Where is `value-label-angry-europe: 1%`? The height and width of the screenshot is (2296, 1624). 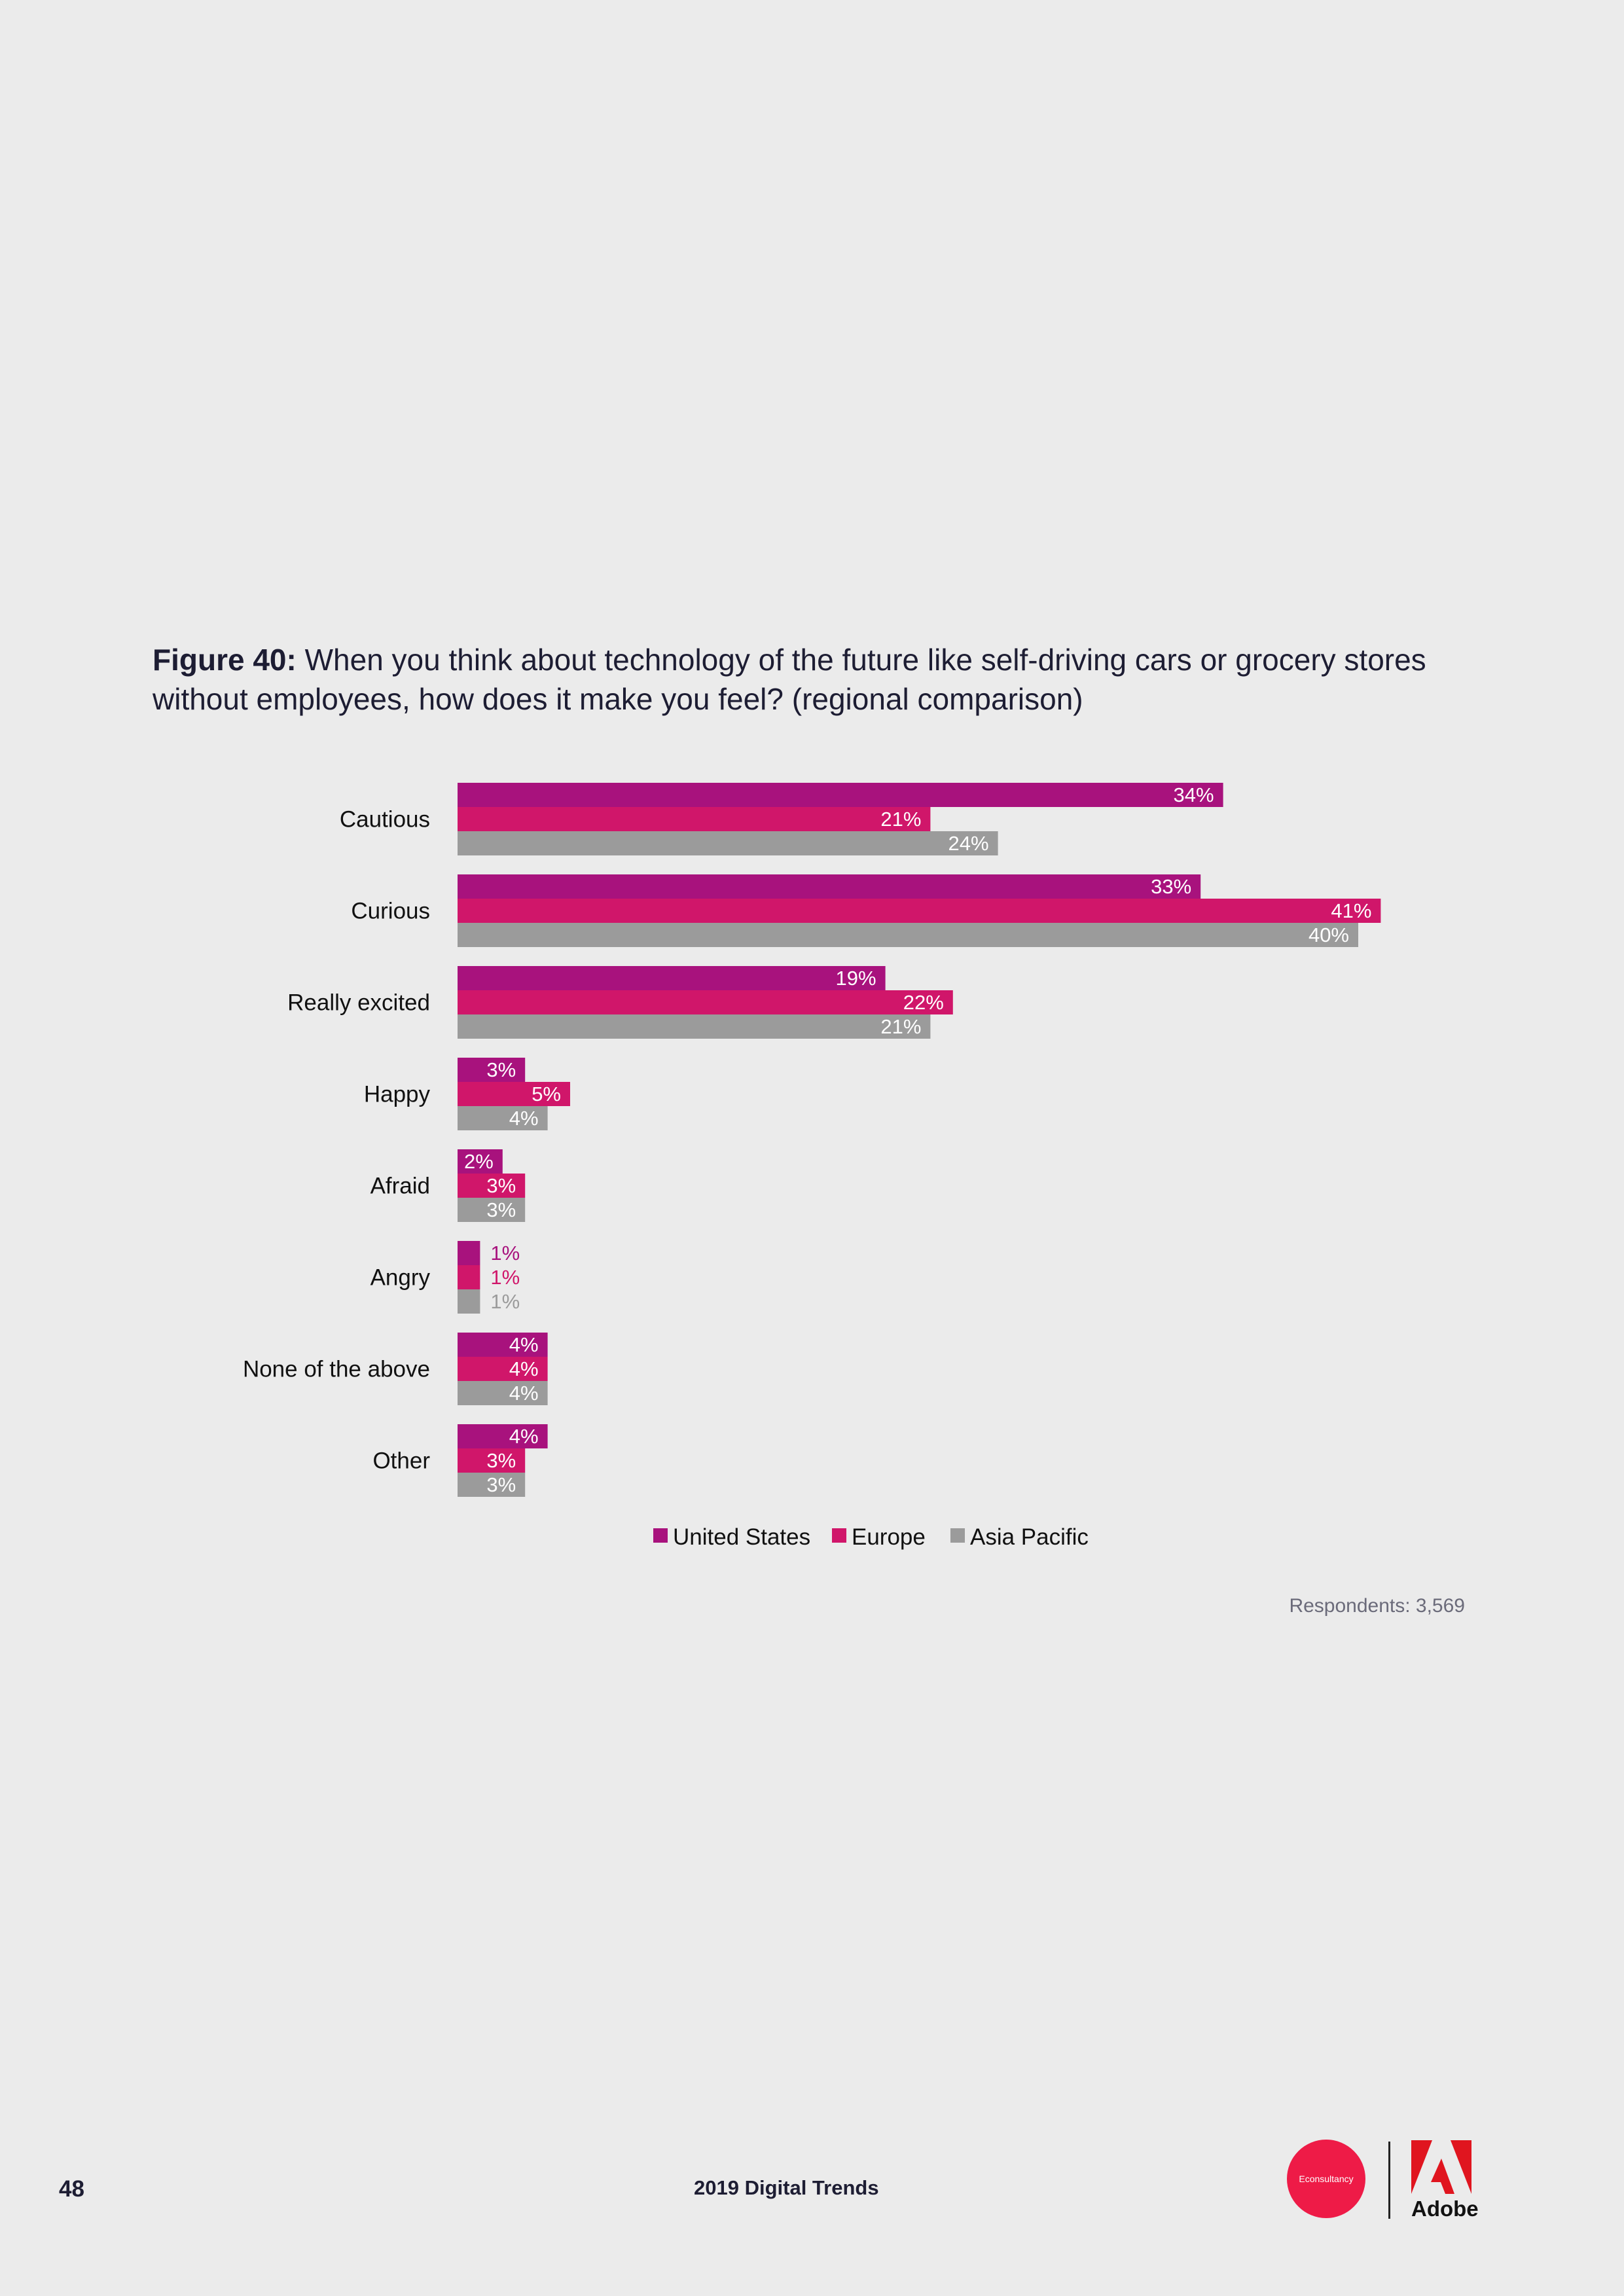 value-label-angry-europe: 1% is located at coordinates (505, 1277).